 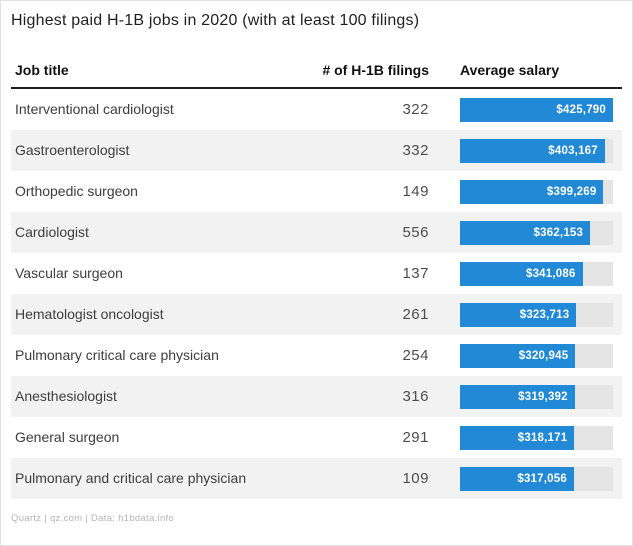 What do you see at coordinates (415, 191) in the screenshot?
I see `filings-count: 149` at bounding box center [415, 191].